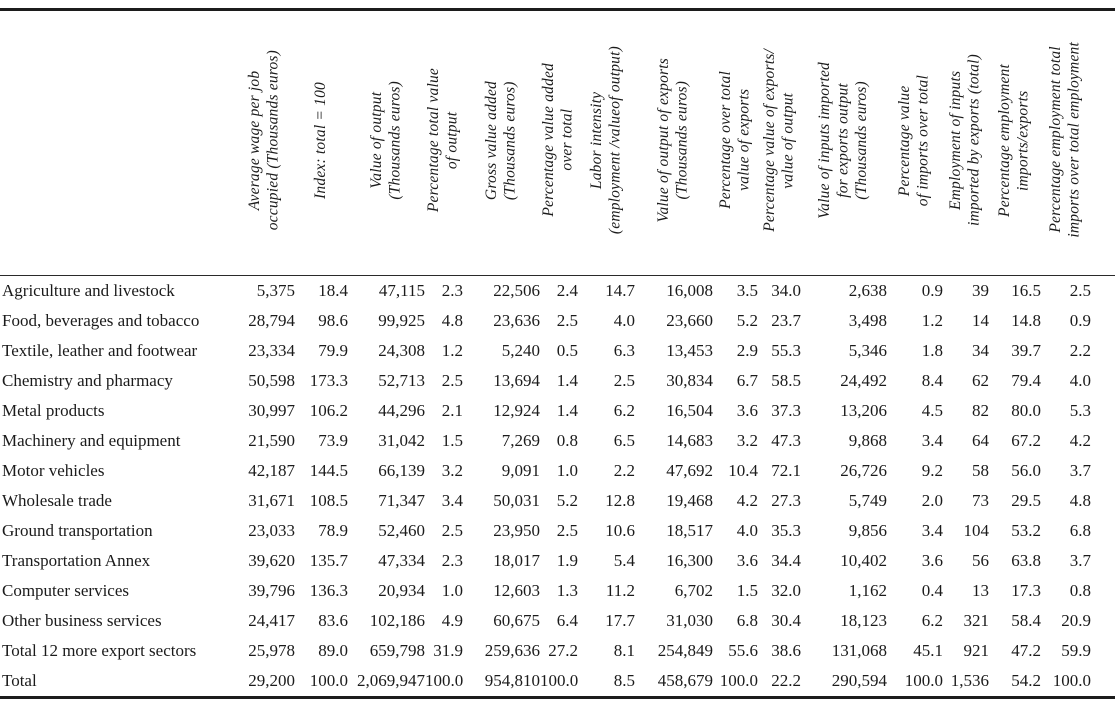  Describe the element at coordinates (867, 350) in the screenshot. I see `value-cell: 5,346` at that location.